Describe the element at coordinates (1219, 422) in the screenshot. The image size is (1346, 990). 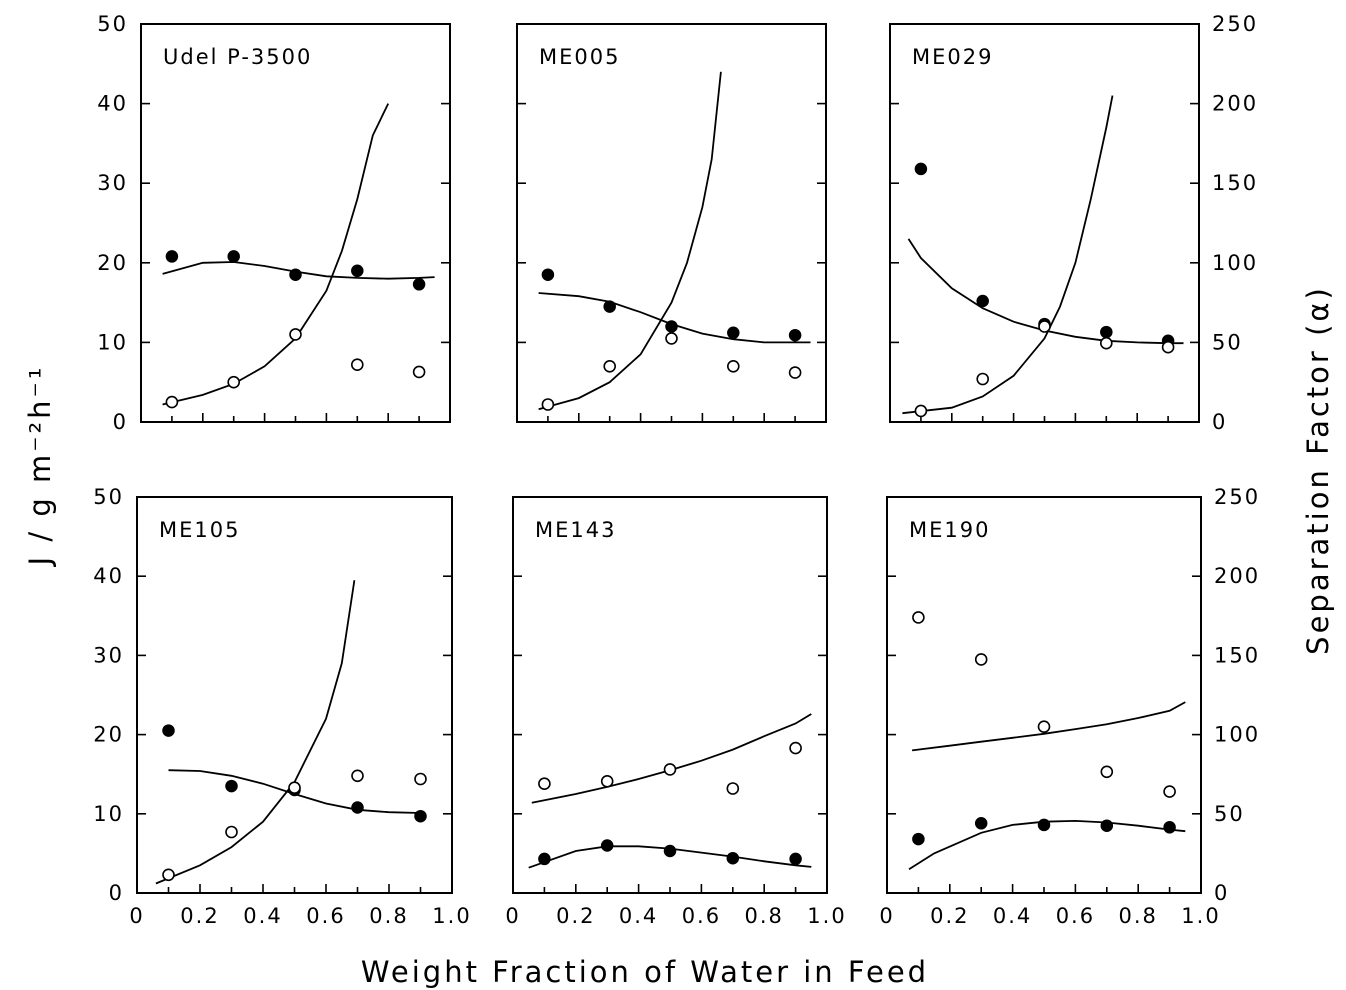
I see `y2-tick-label: 0` at that location.